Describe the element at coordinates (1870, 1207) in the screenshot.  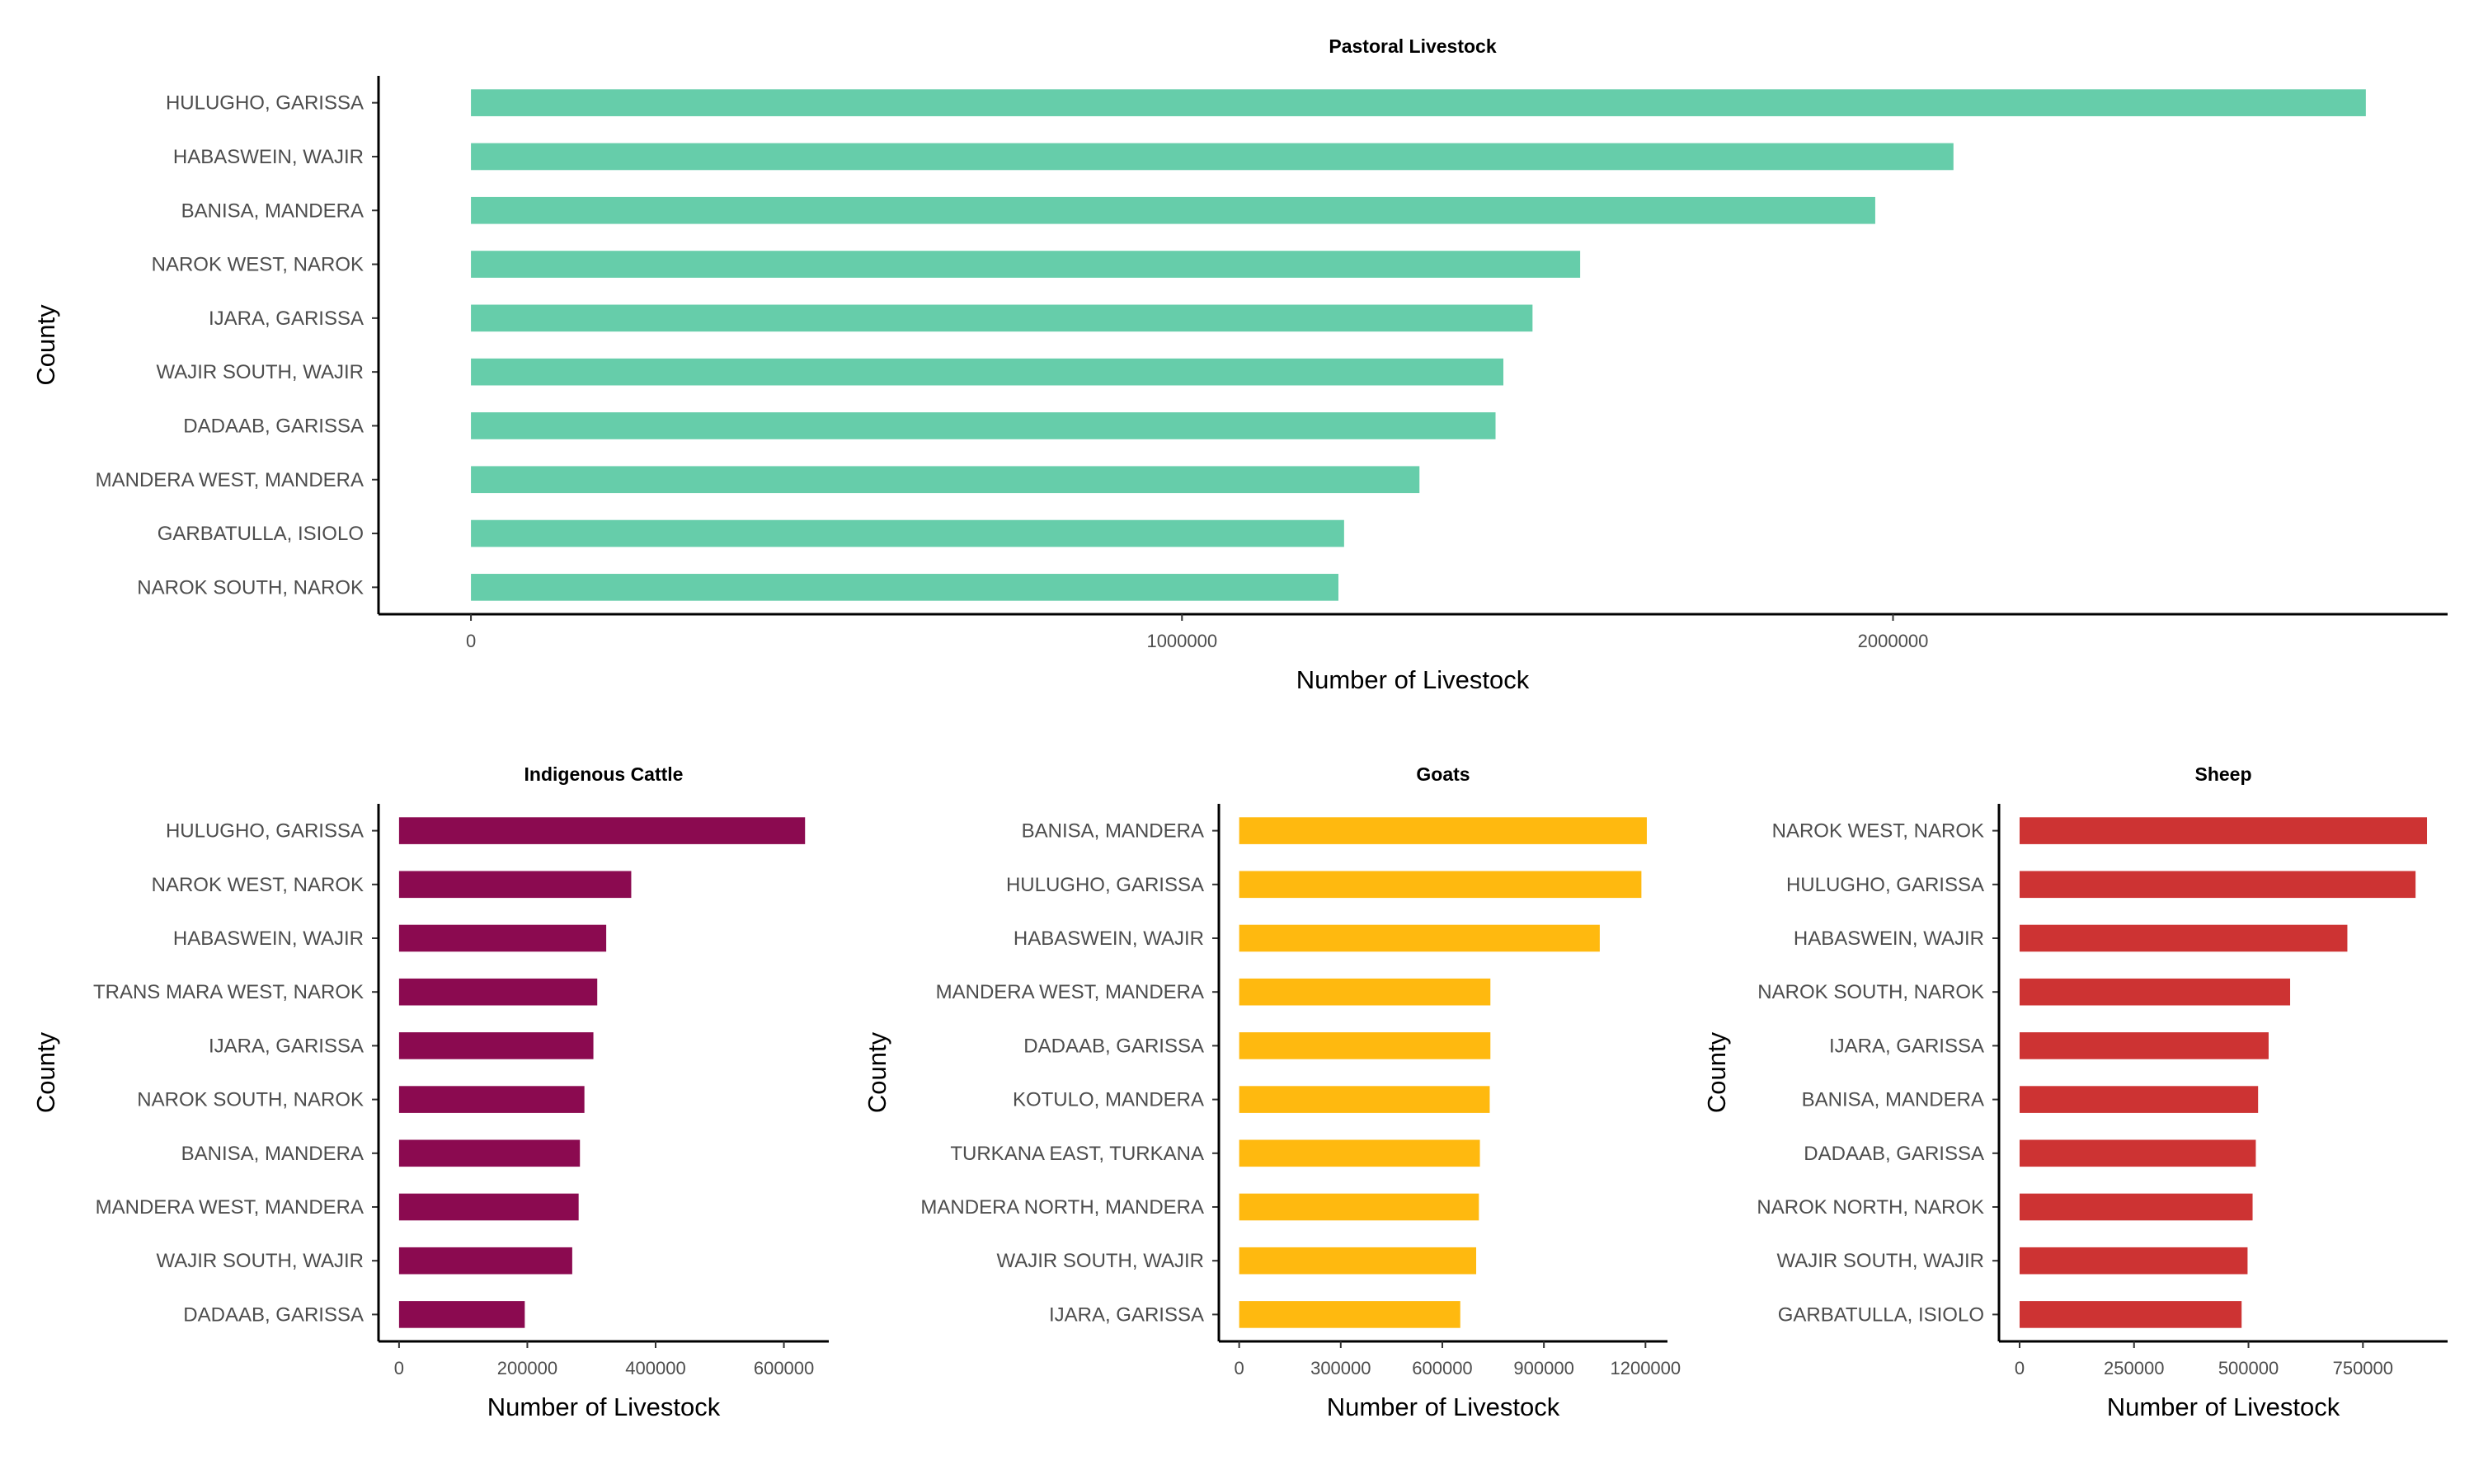
I see `category-label: NAROK NORTH, NAROK` at that location.